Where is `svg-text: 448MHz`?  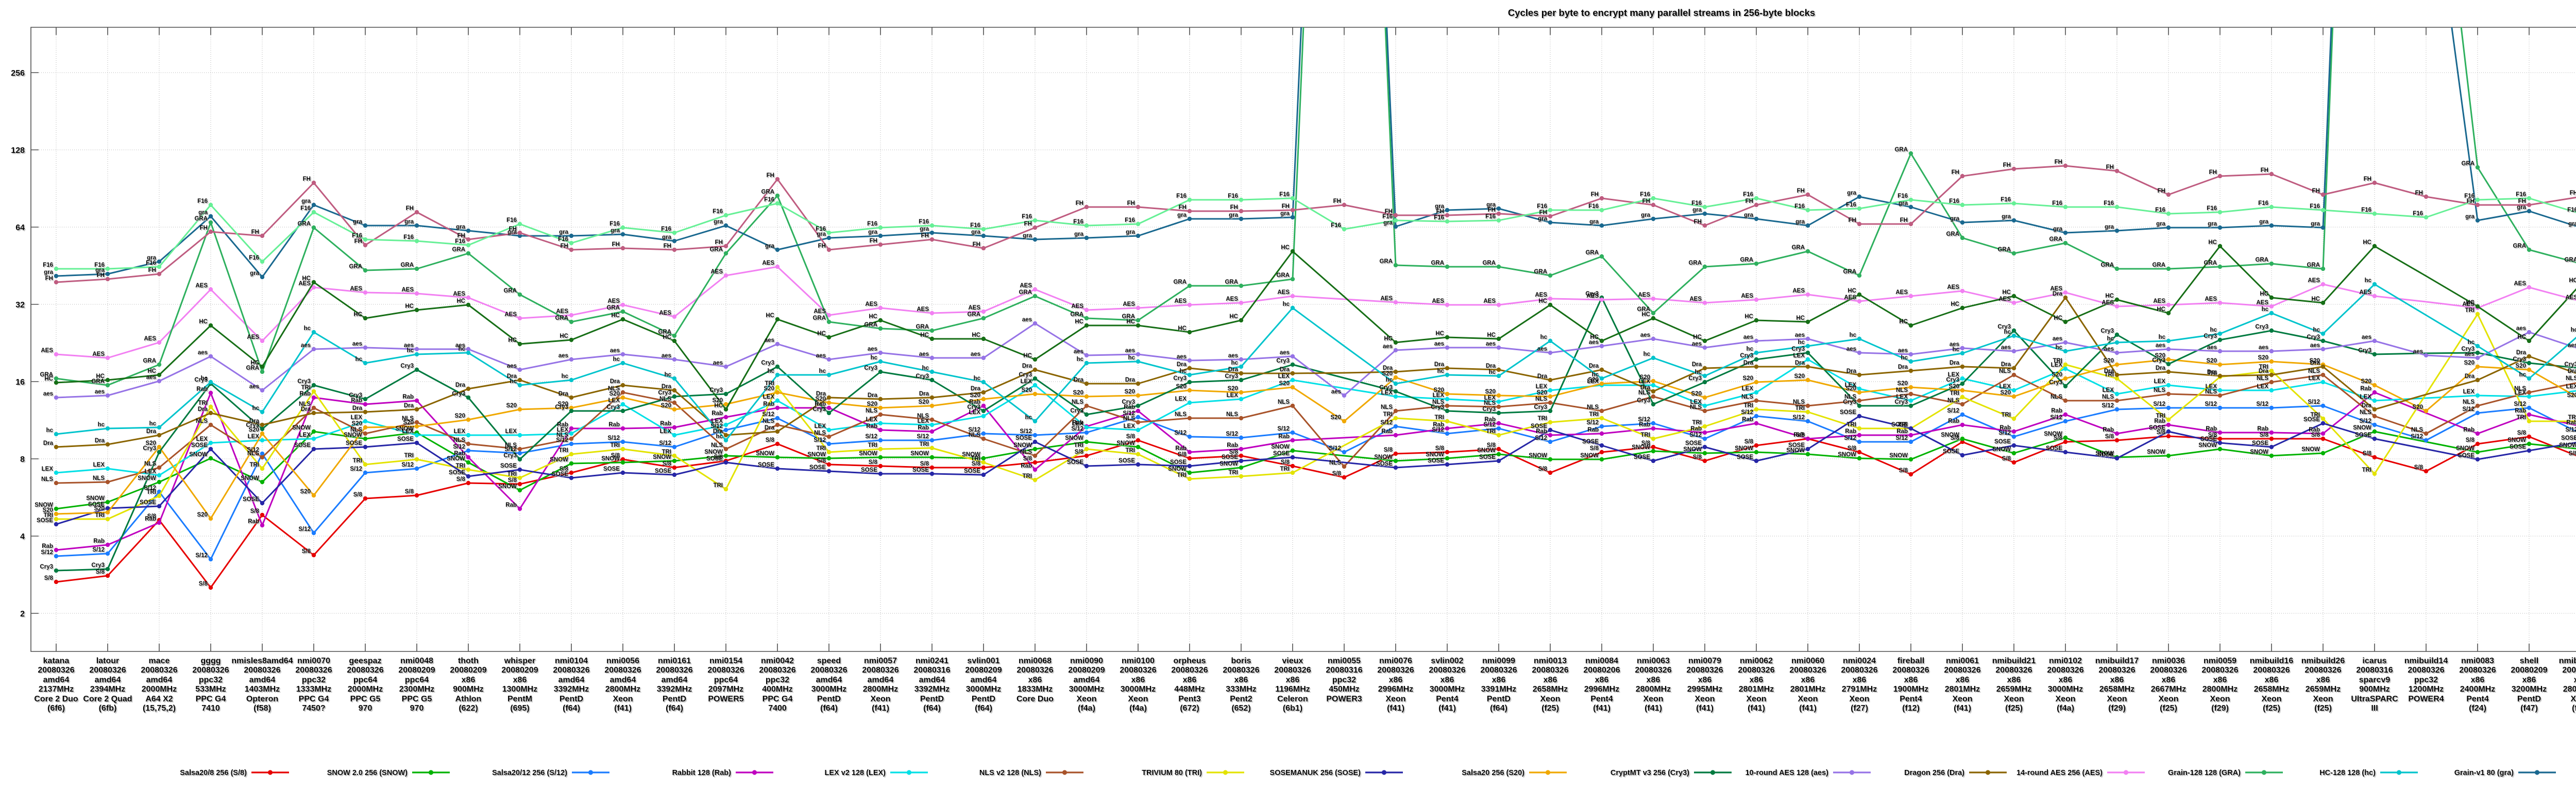
svg-text: 448MHz is located at coordinates (1189, 689).